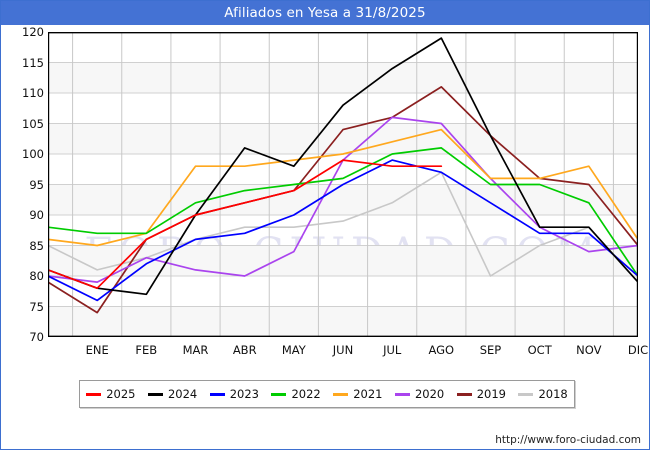 The width and height of the screenshot is (650, 450). Describe the element at coordinates (182, 394) in the screenshot. I see `legend-label-2024: 2024` at that location.